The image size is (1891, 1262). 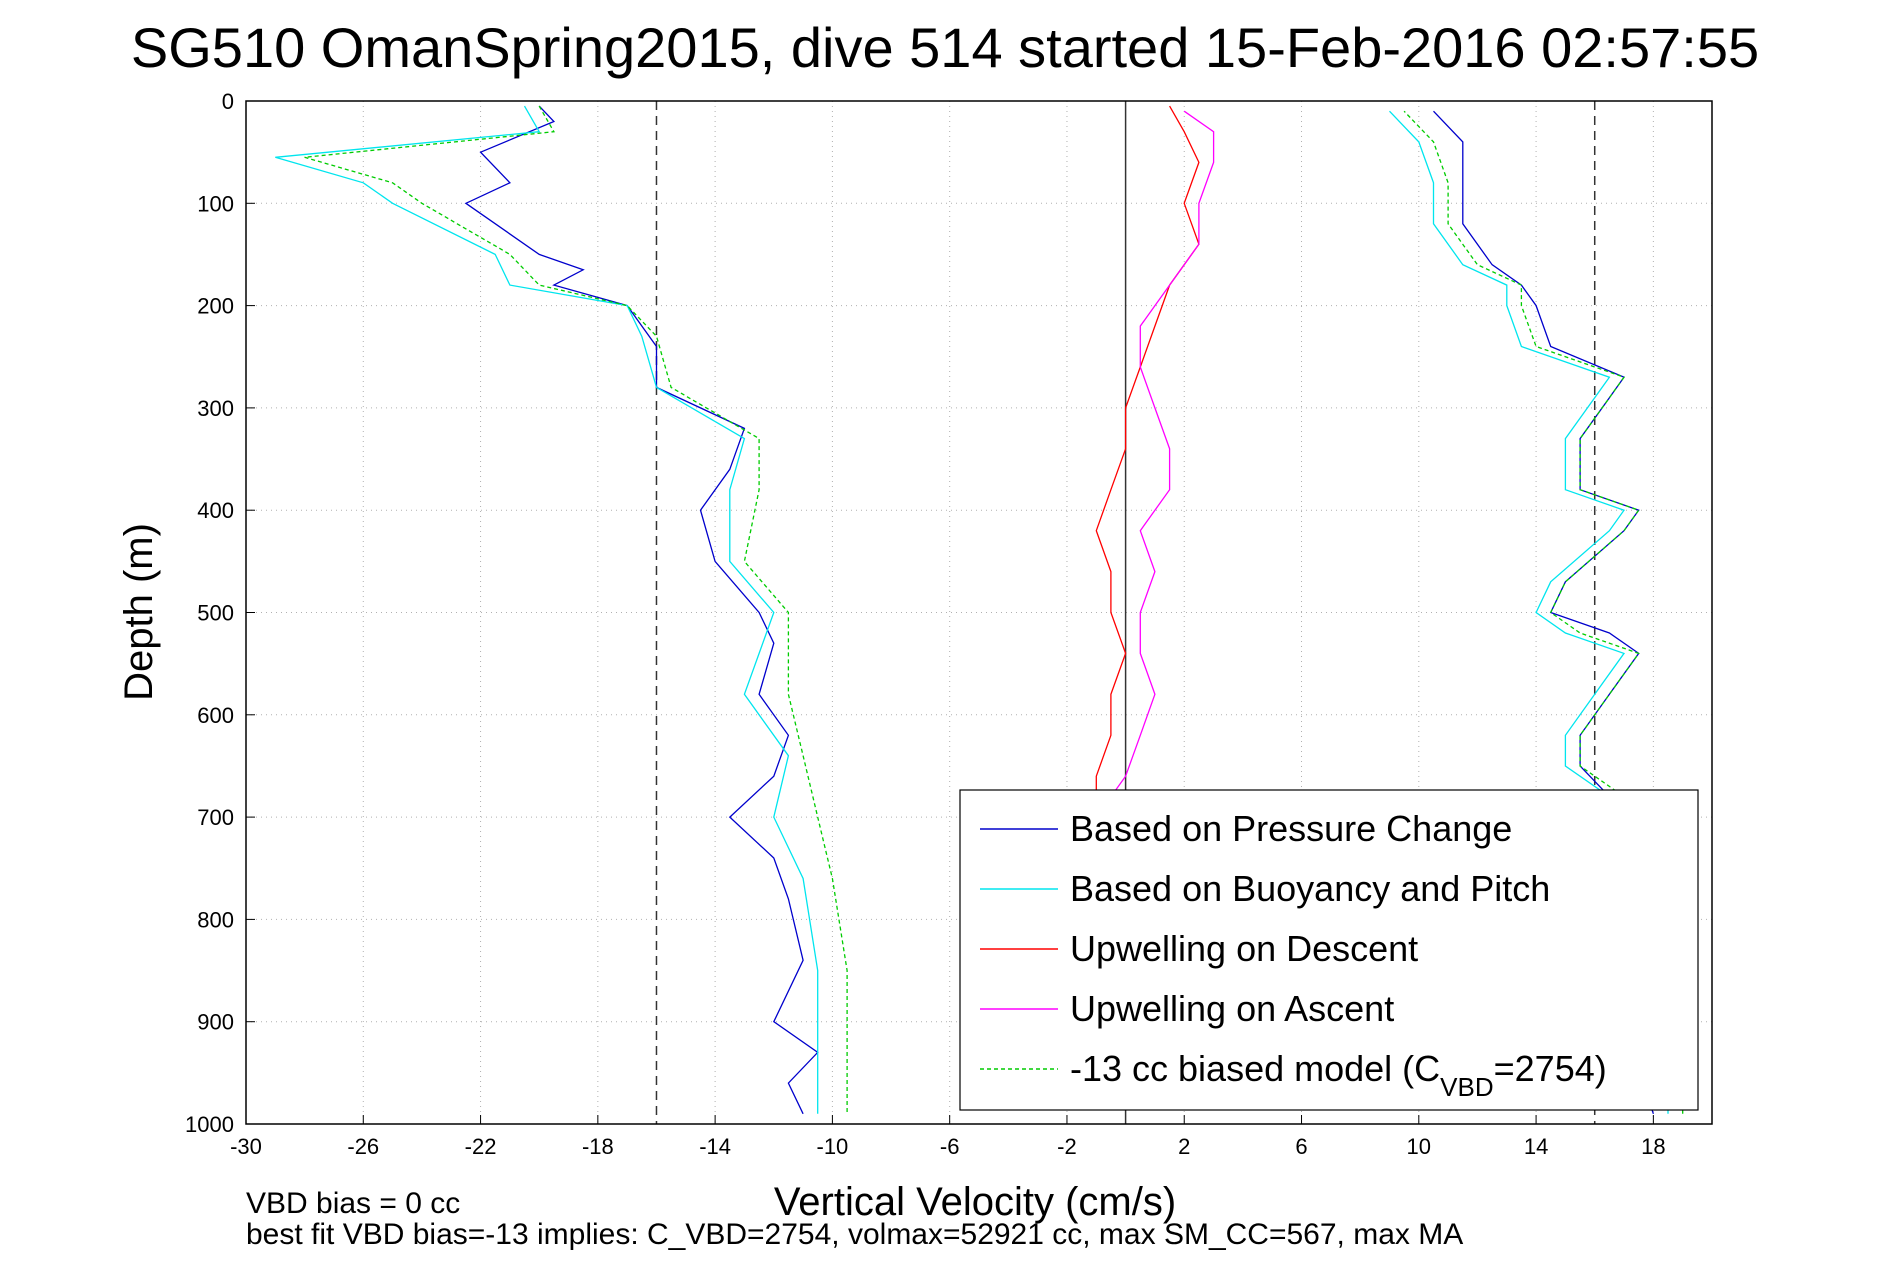 What do you see at coordinates (215, 817) in the screenshot?
I see `y-tick-label: 700` at bounding box center [215, 817].